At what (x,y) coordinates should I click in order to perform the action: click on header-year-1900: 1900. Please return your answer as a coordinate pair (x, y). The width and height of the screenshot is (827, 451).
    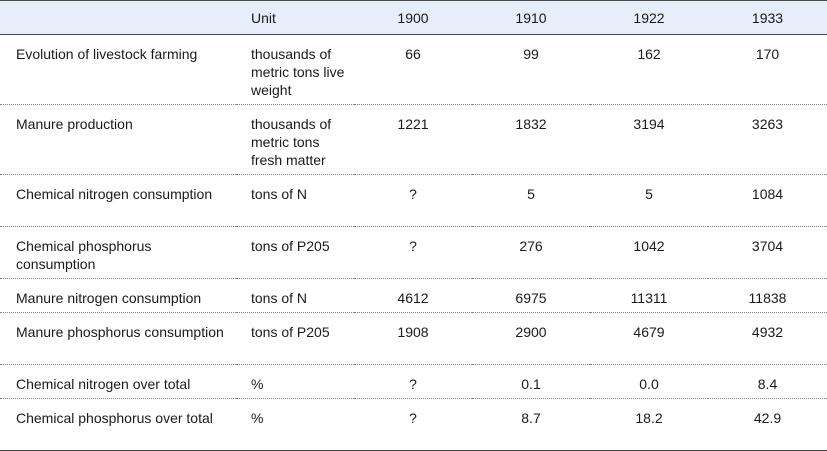
    Looking at the image, I should click on (413, 17).